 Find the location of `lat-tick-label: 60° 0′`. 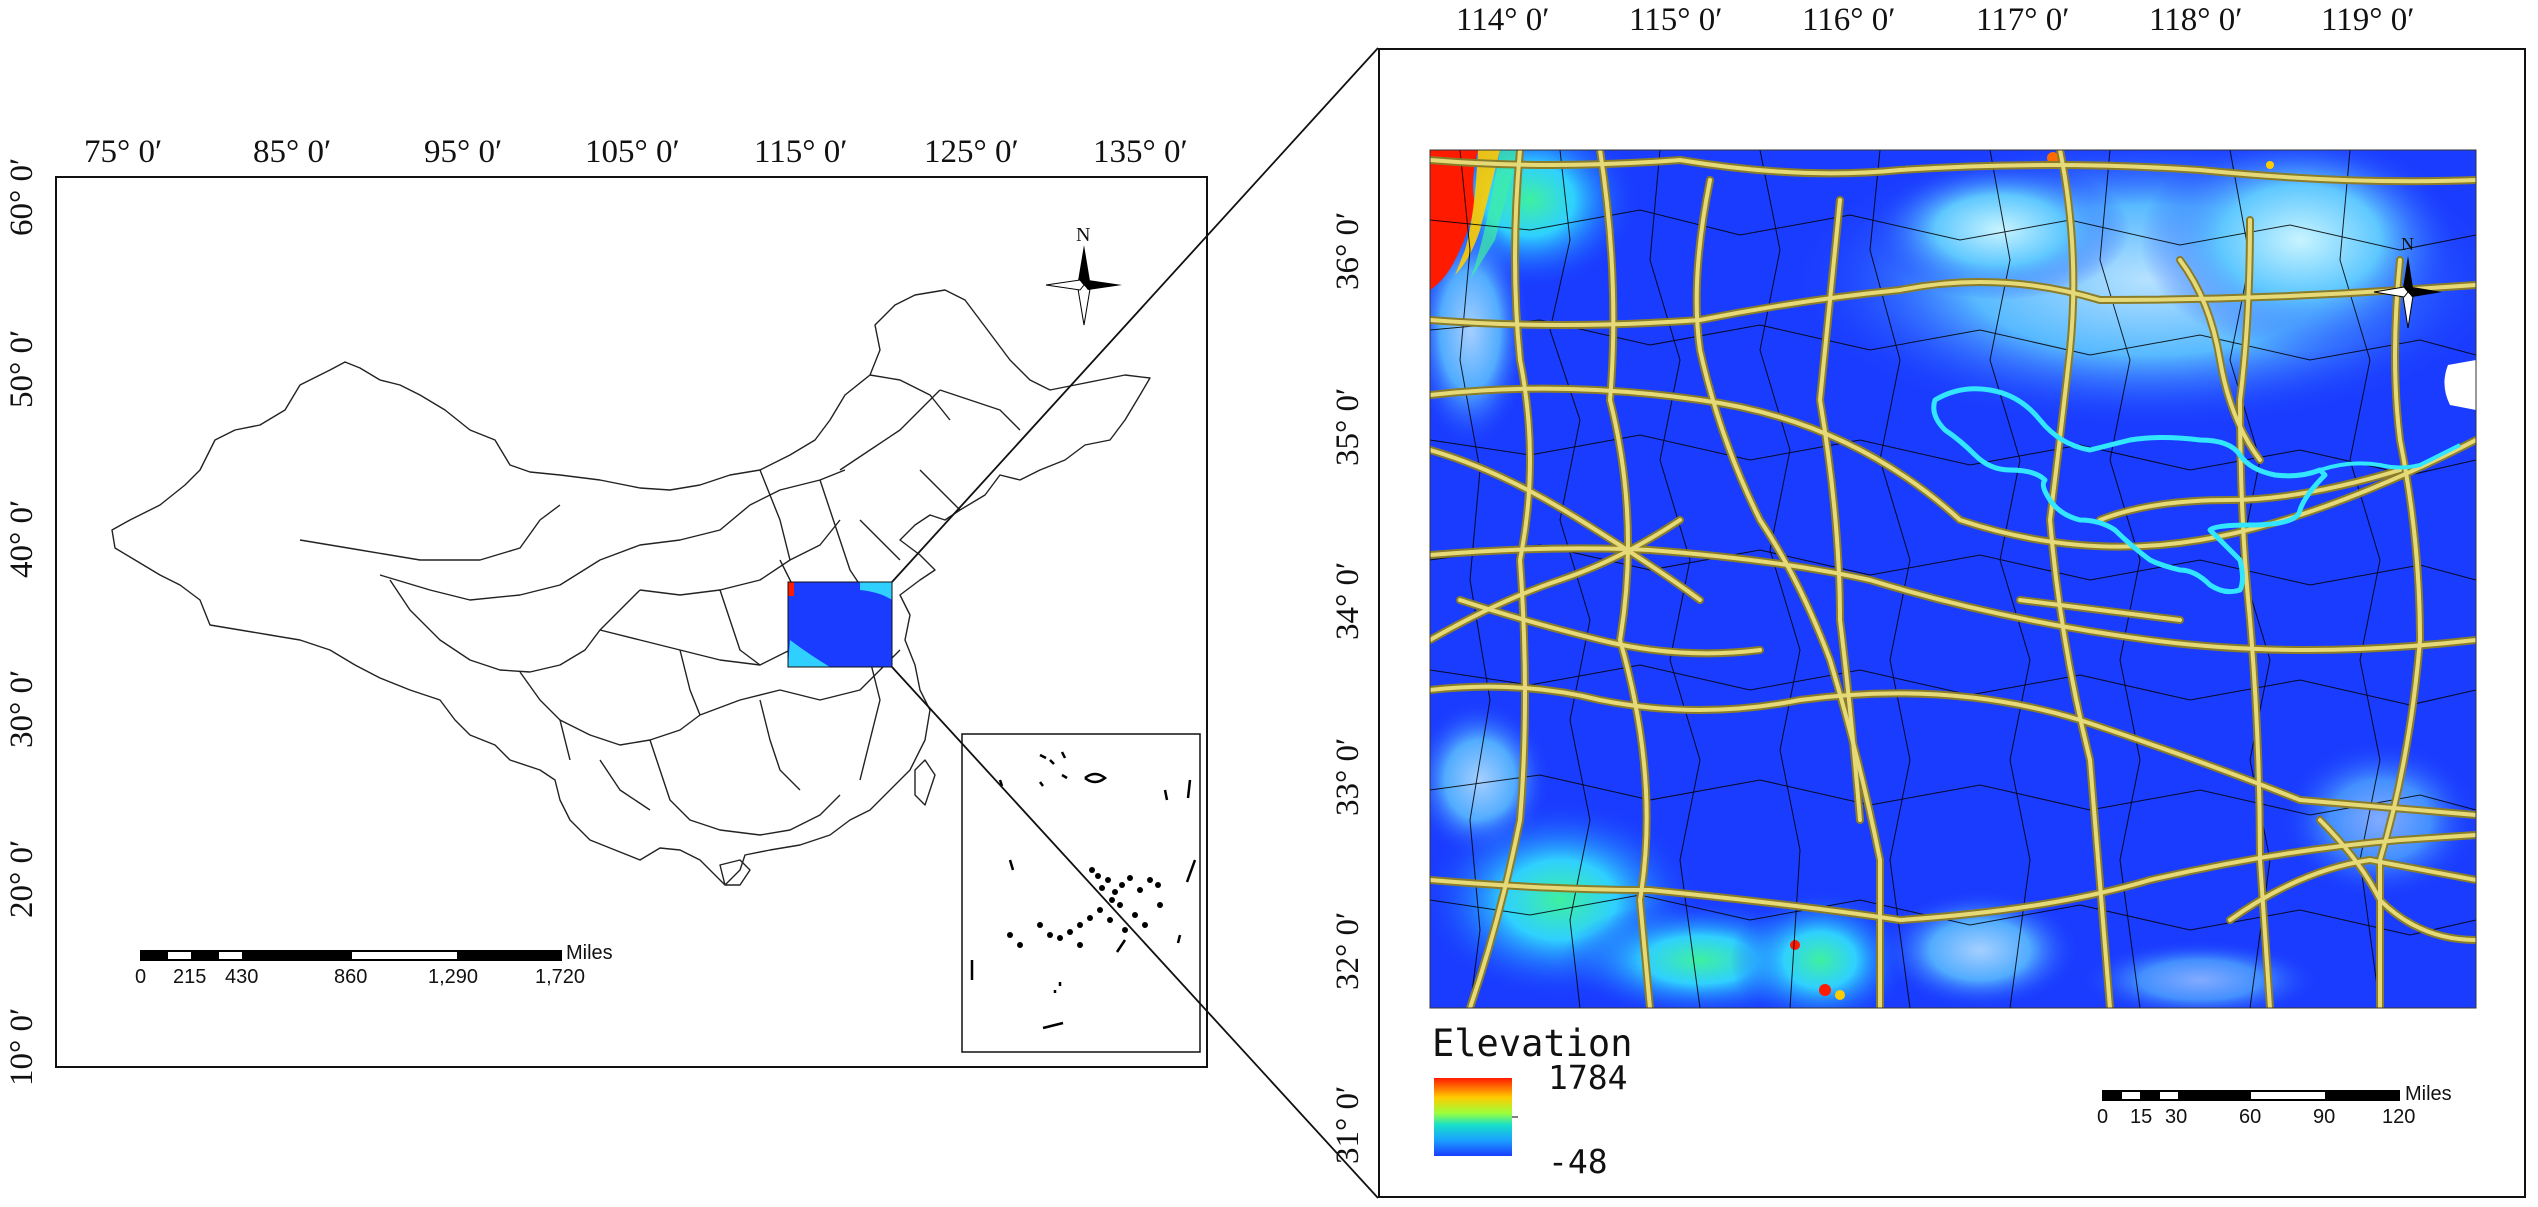

lat-tick-label: 60° 0′ is located at coordinates (22, 196).